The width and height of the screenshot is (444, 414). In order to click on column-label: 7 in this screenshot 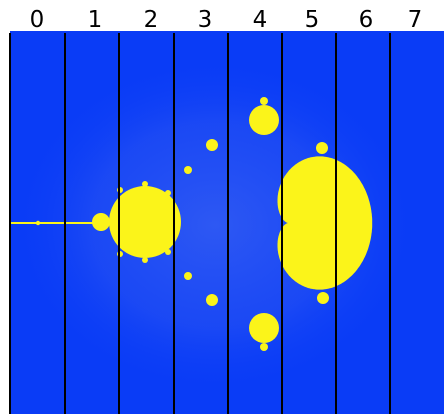, I will do `click(415, 20)`.